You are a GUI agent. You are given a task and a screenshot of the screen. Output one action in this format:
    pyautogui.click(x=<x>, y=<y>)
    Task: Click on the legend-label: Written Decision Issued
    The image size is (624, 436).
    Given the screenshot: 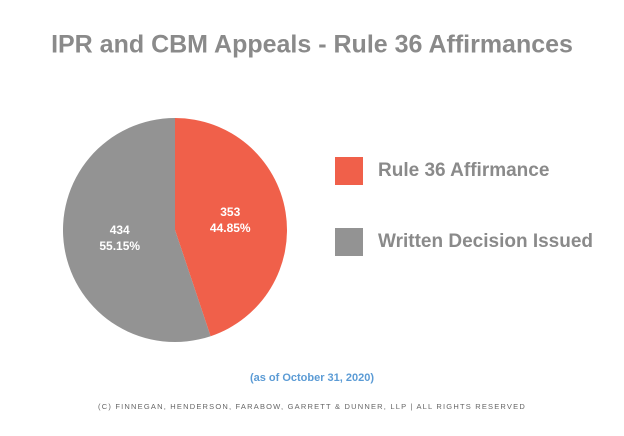 What is the action you would take?
    pyautogui.click(x=485, y=241)
    